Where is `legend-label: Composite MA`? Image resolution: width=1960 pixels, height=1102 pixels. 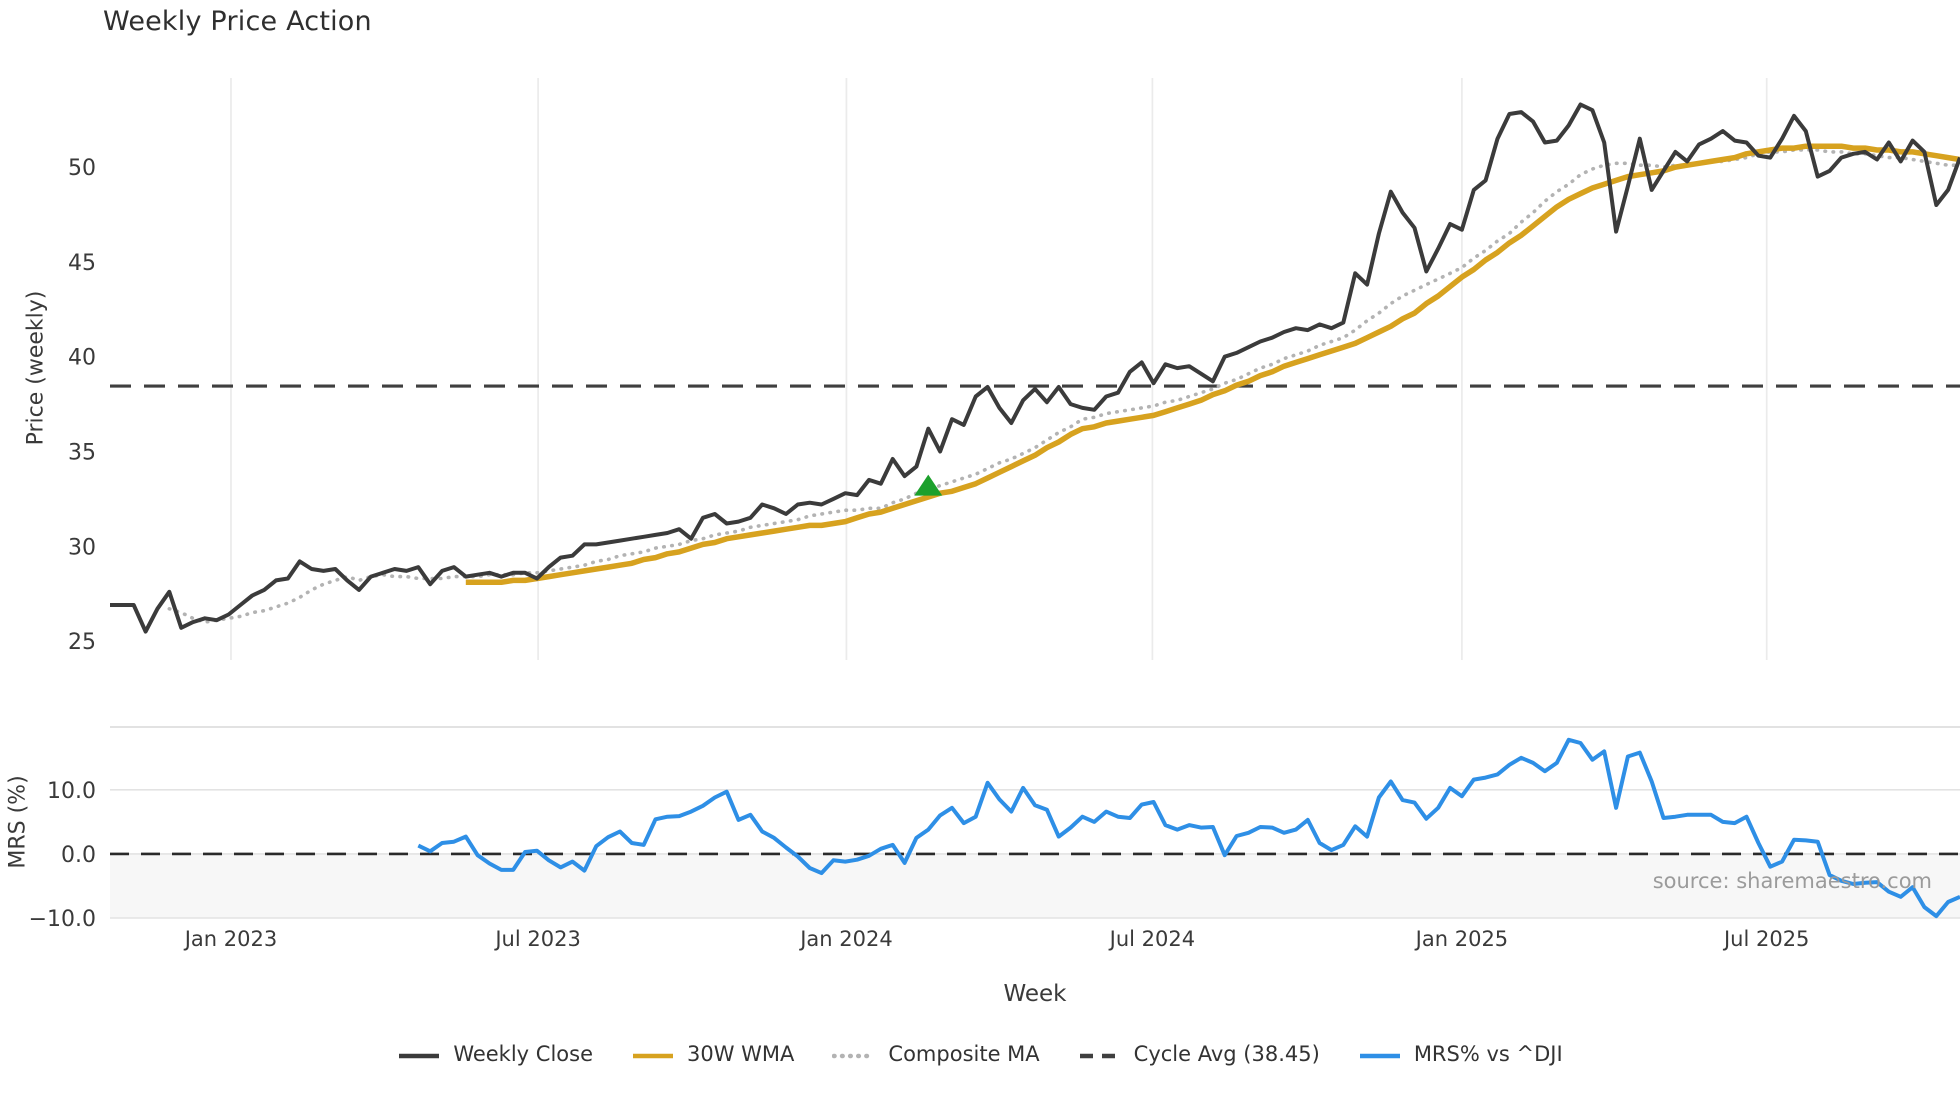 legend-label: Composite MA is located at coordinates (964, 1054).